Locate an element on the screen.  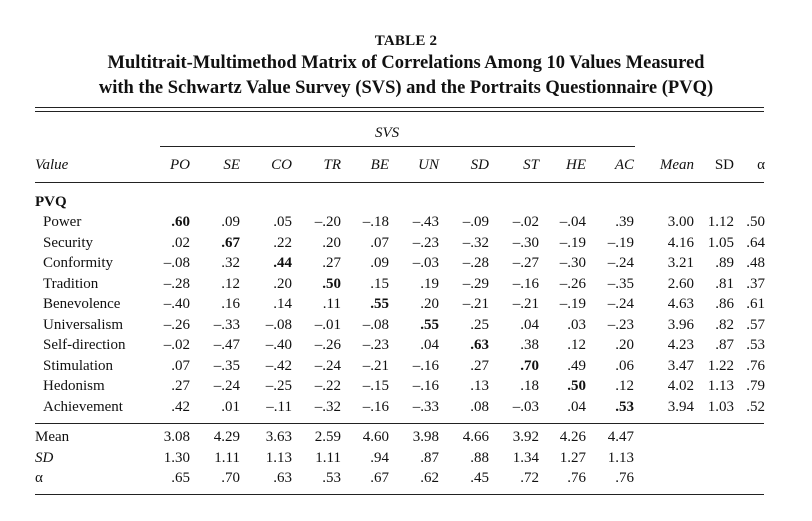
footer-cell: 4.47 is located at coordinates (620, 437).